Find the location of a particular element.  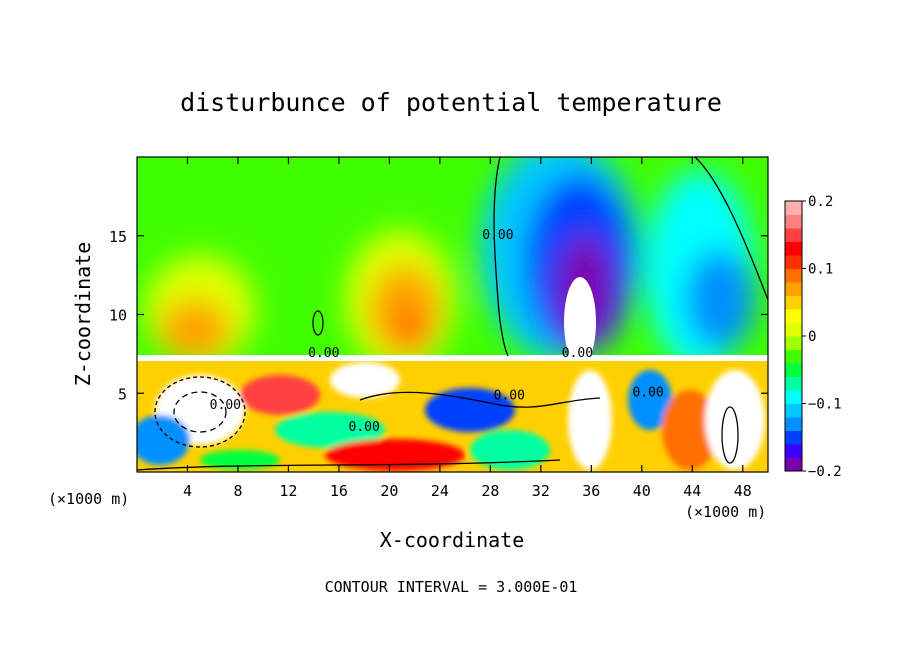

x-tick-label: 20 is located at coordinates (389, 491).